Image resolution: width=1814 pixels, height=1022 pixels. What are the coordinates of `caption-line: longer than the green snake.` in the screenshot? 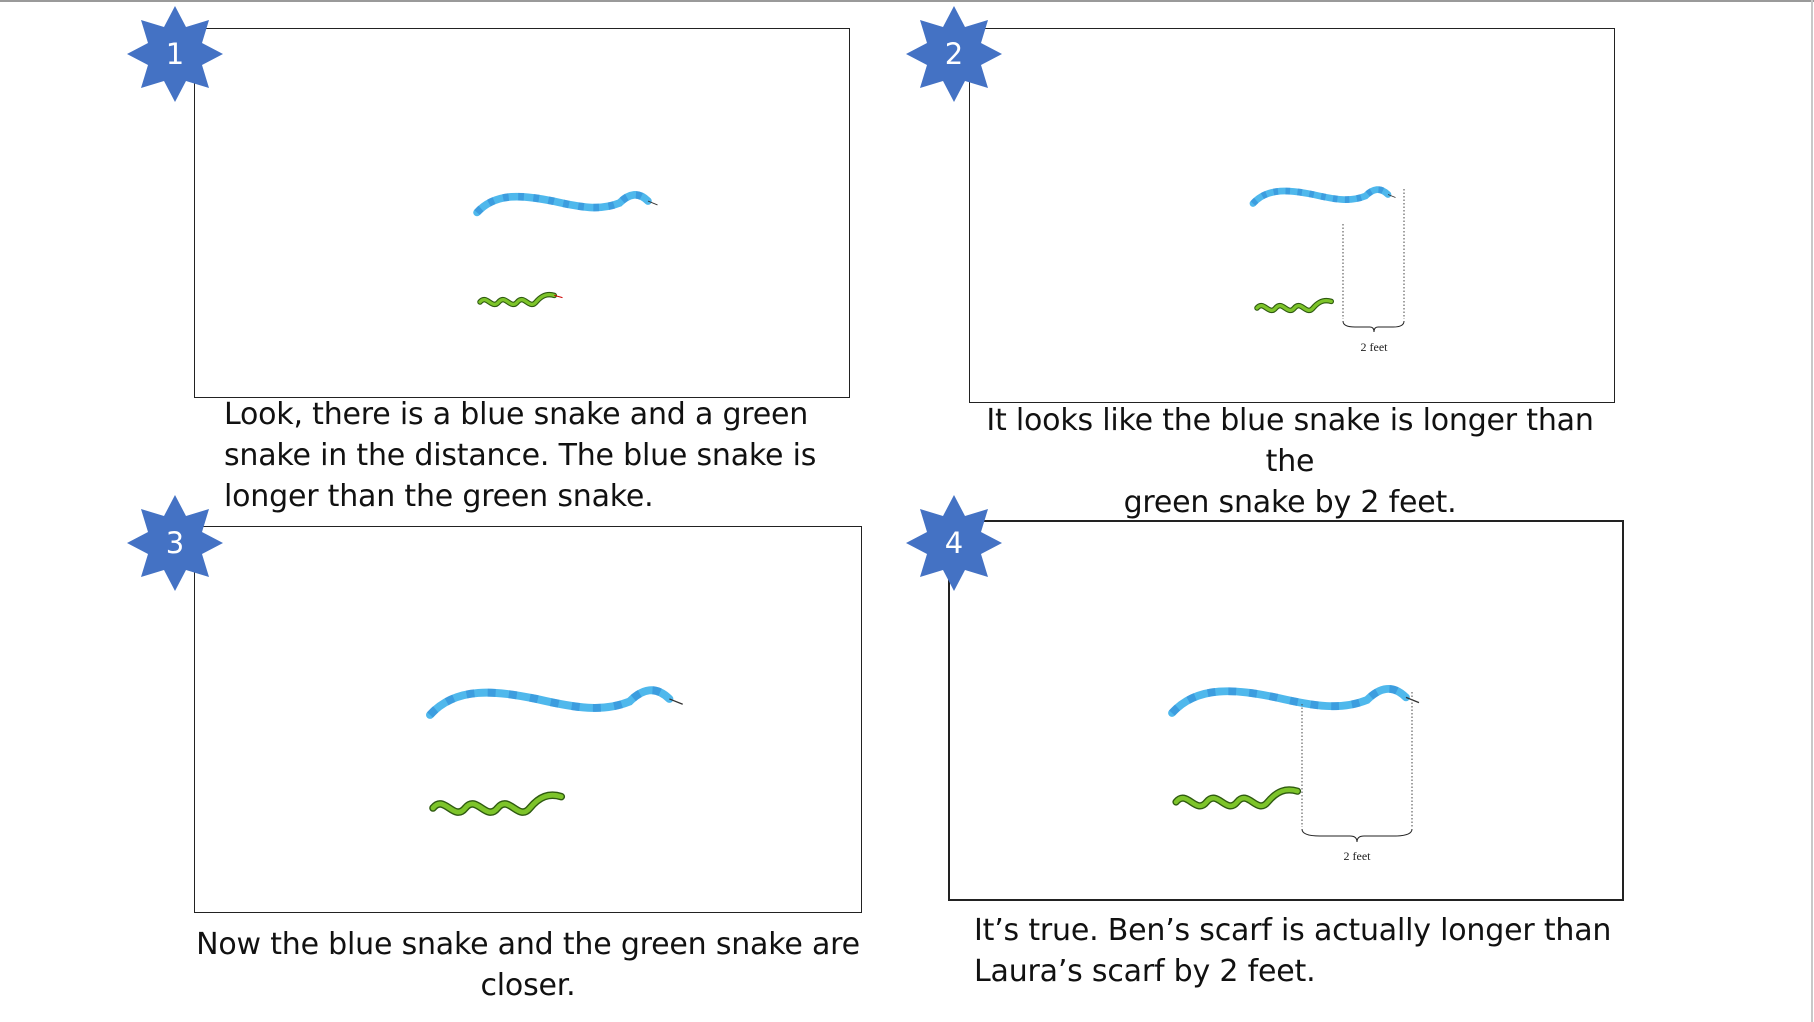 It's located at (439, 496).